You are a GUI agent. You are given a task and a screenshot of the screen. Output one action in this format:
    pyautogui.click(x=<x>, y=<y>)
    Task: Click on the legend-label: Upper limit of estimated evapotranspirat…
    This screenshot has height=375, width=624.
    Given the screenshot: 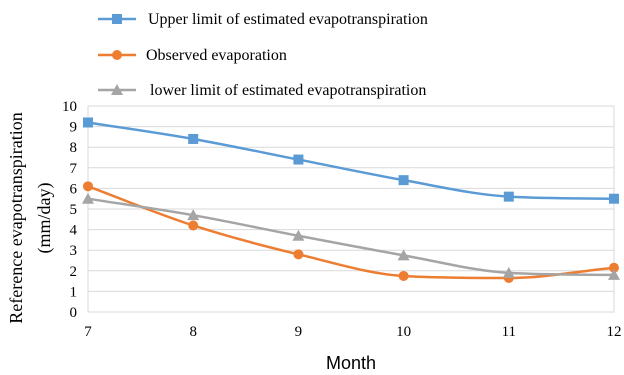 What is the action you would take?
    pyautogui.click(x=288, y=19)
    